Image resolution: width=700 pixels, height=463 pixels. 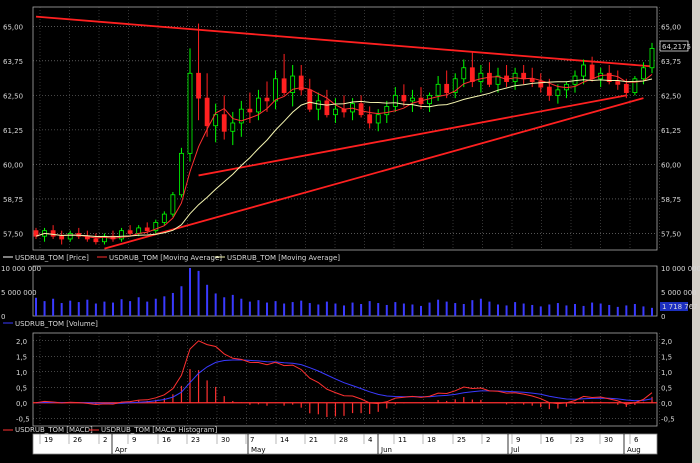 I want to click on last-volume-badge: 1 718 767, so click(x=679, y=306).